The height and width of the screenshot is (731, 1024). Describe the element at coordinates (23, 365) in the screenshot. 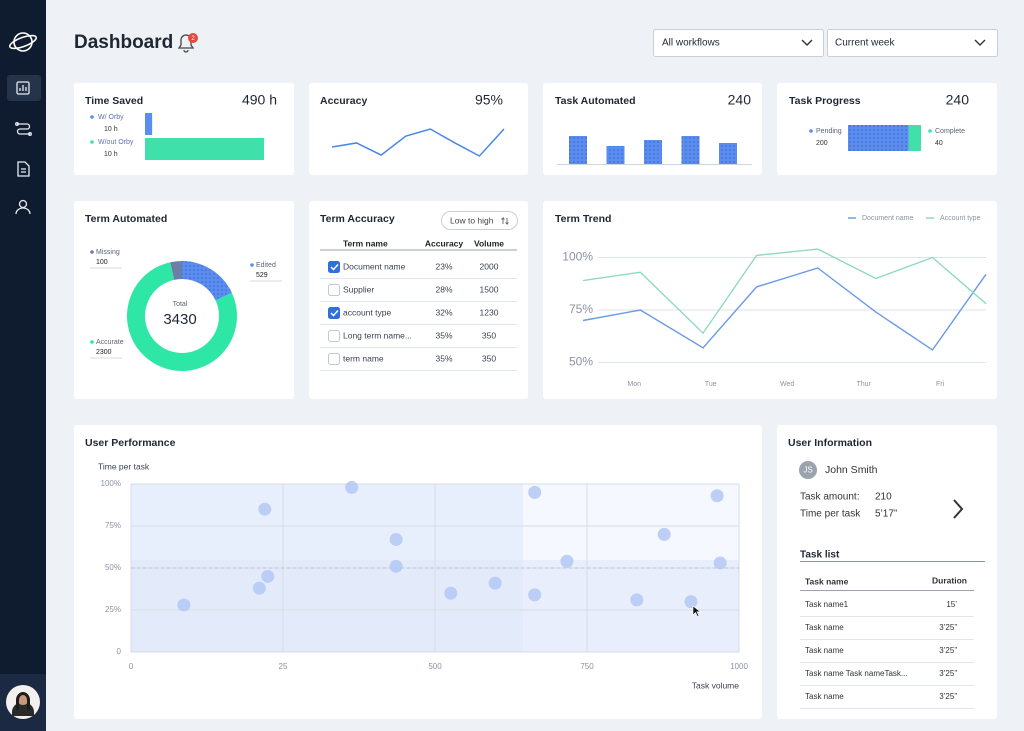

I see `sidebar` at that location.